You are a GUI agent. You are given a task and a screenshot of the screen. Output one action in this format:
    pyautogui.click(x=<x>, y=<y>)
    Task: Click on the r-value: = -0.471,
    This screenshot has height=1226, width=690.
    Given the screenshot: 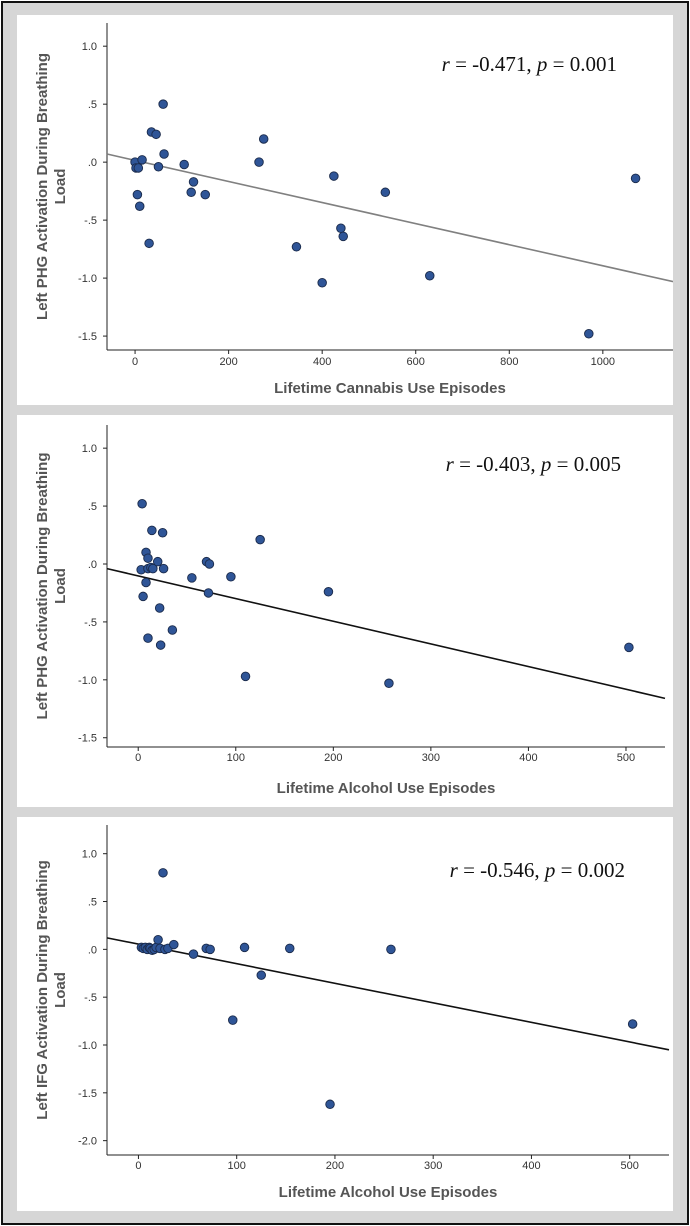 What is the action you would take?
    pyautogui.click(x=493, y=64)
    